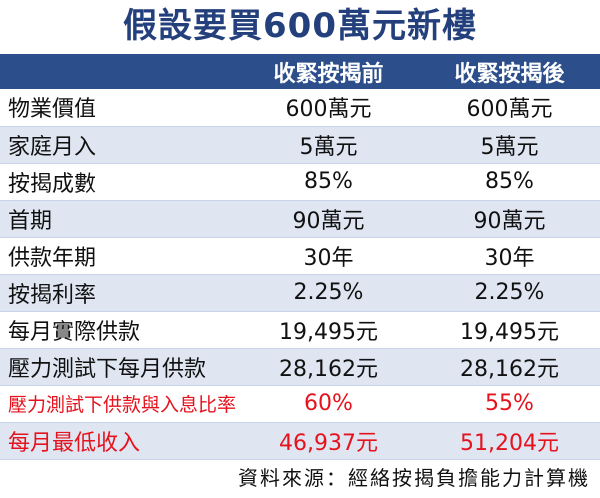 Image resolution: width=600 pixels, height=498 pixels. What do you see at coordinates (119, 293) in the screenshot?
I see `row-label: 按揭利率` at bounding box center [119, 293].